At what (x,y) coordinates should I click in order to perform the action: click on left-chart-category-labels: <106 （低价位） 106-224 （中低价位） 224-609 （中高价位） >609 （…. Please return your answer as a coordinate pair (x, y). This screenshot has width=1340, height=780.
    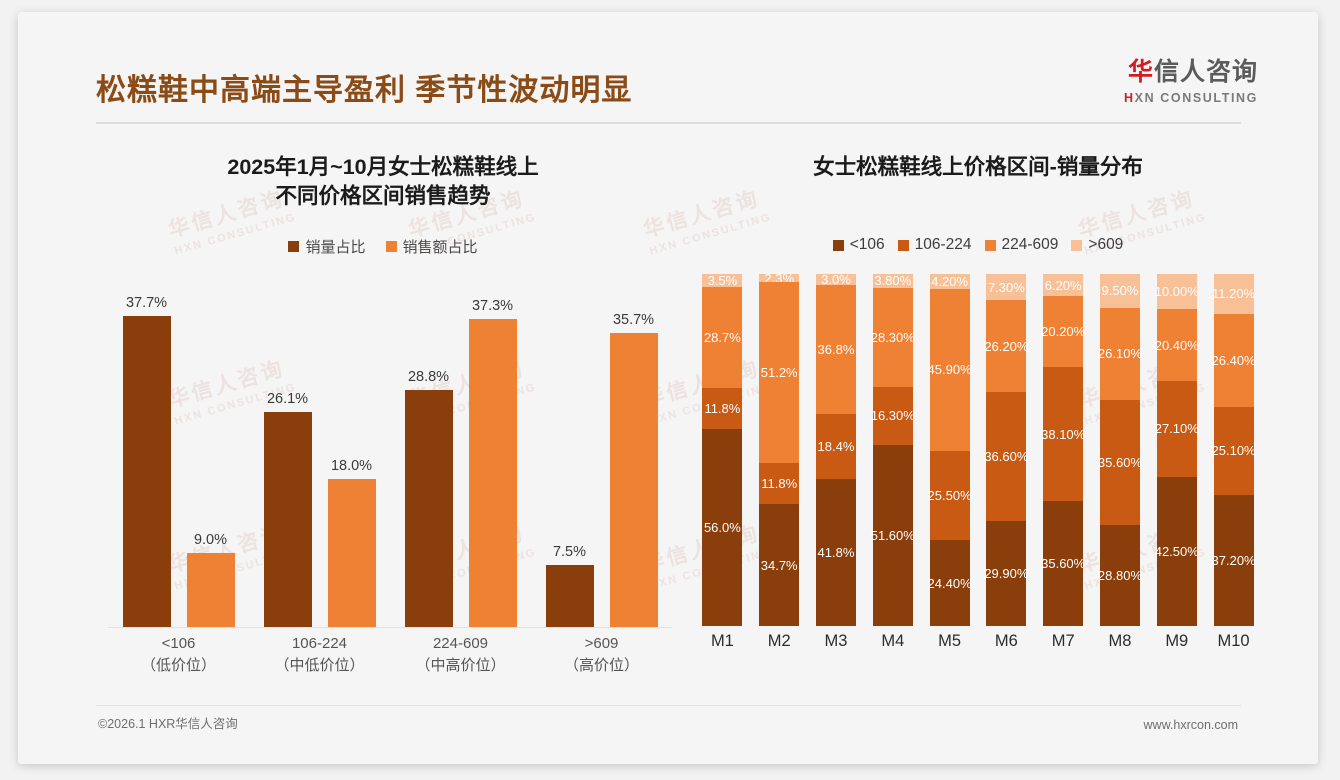
    Looking at the image, I should click on (390, 655).